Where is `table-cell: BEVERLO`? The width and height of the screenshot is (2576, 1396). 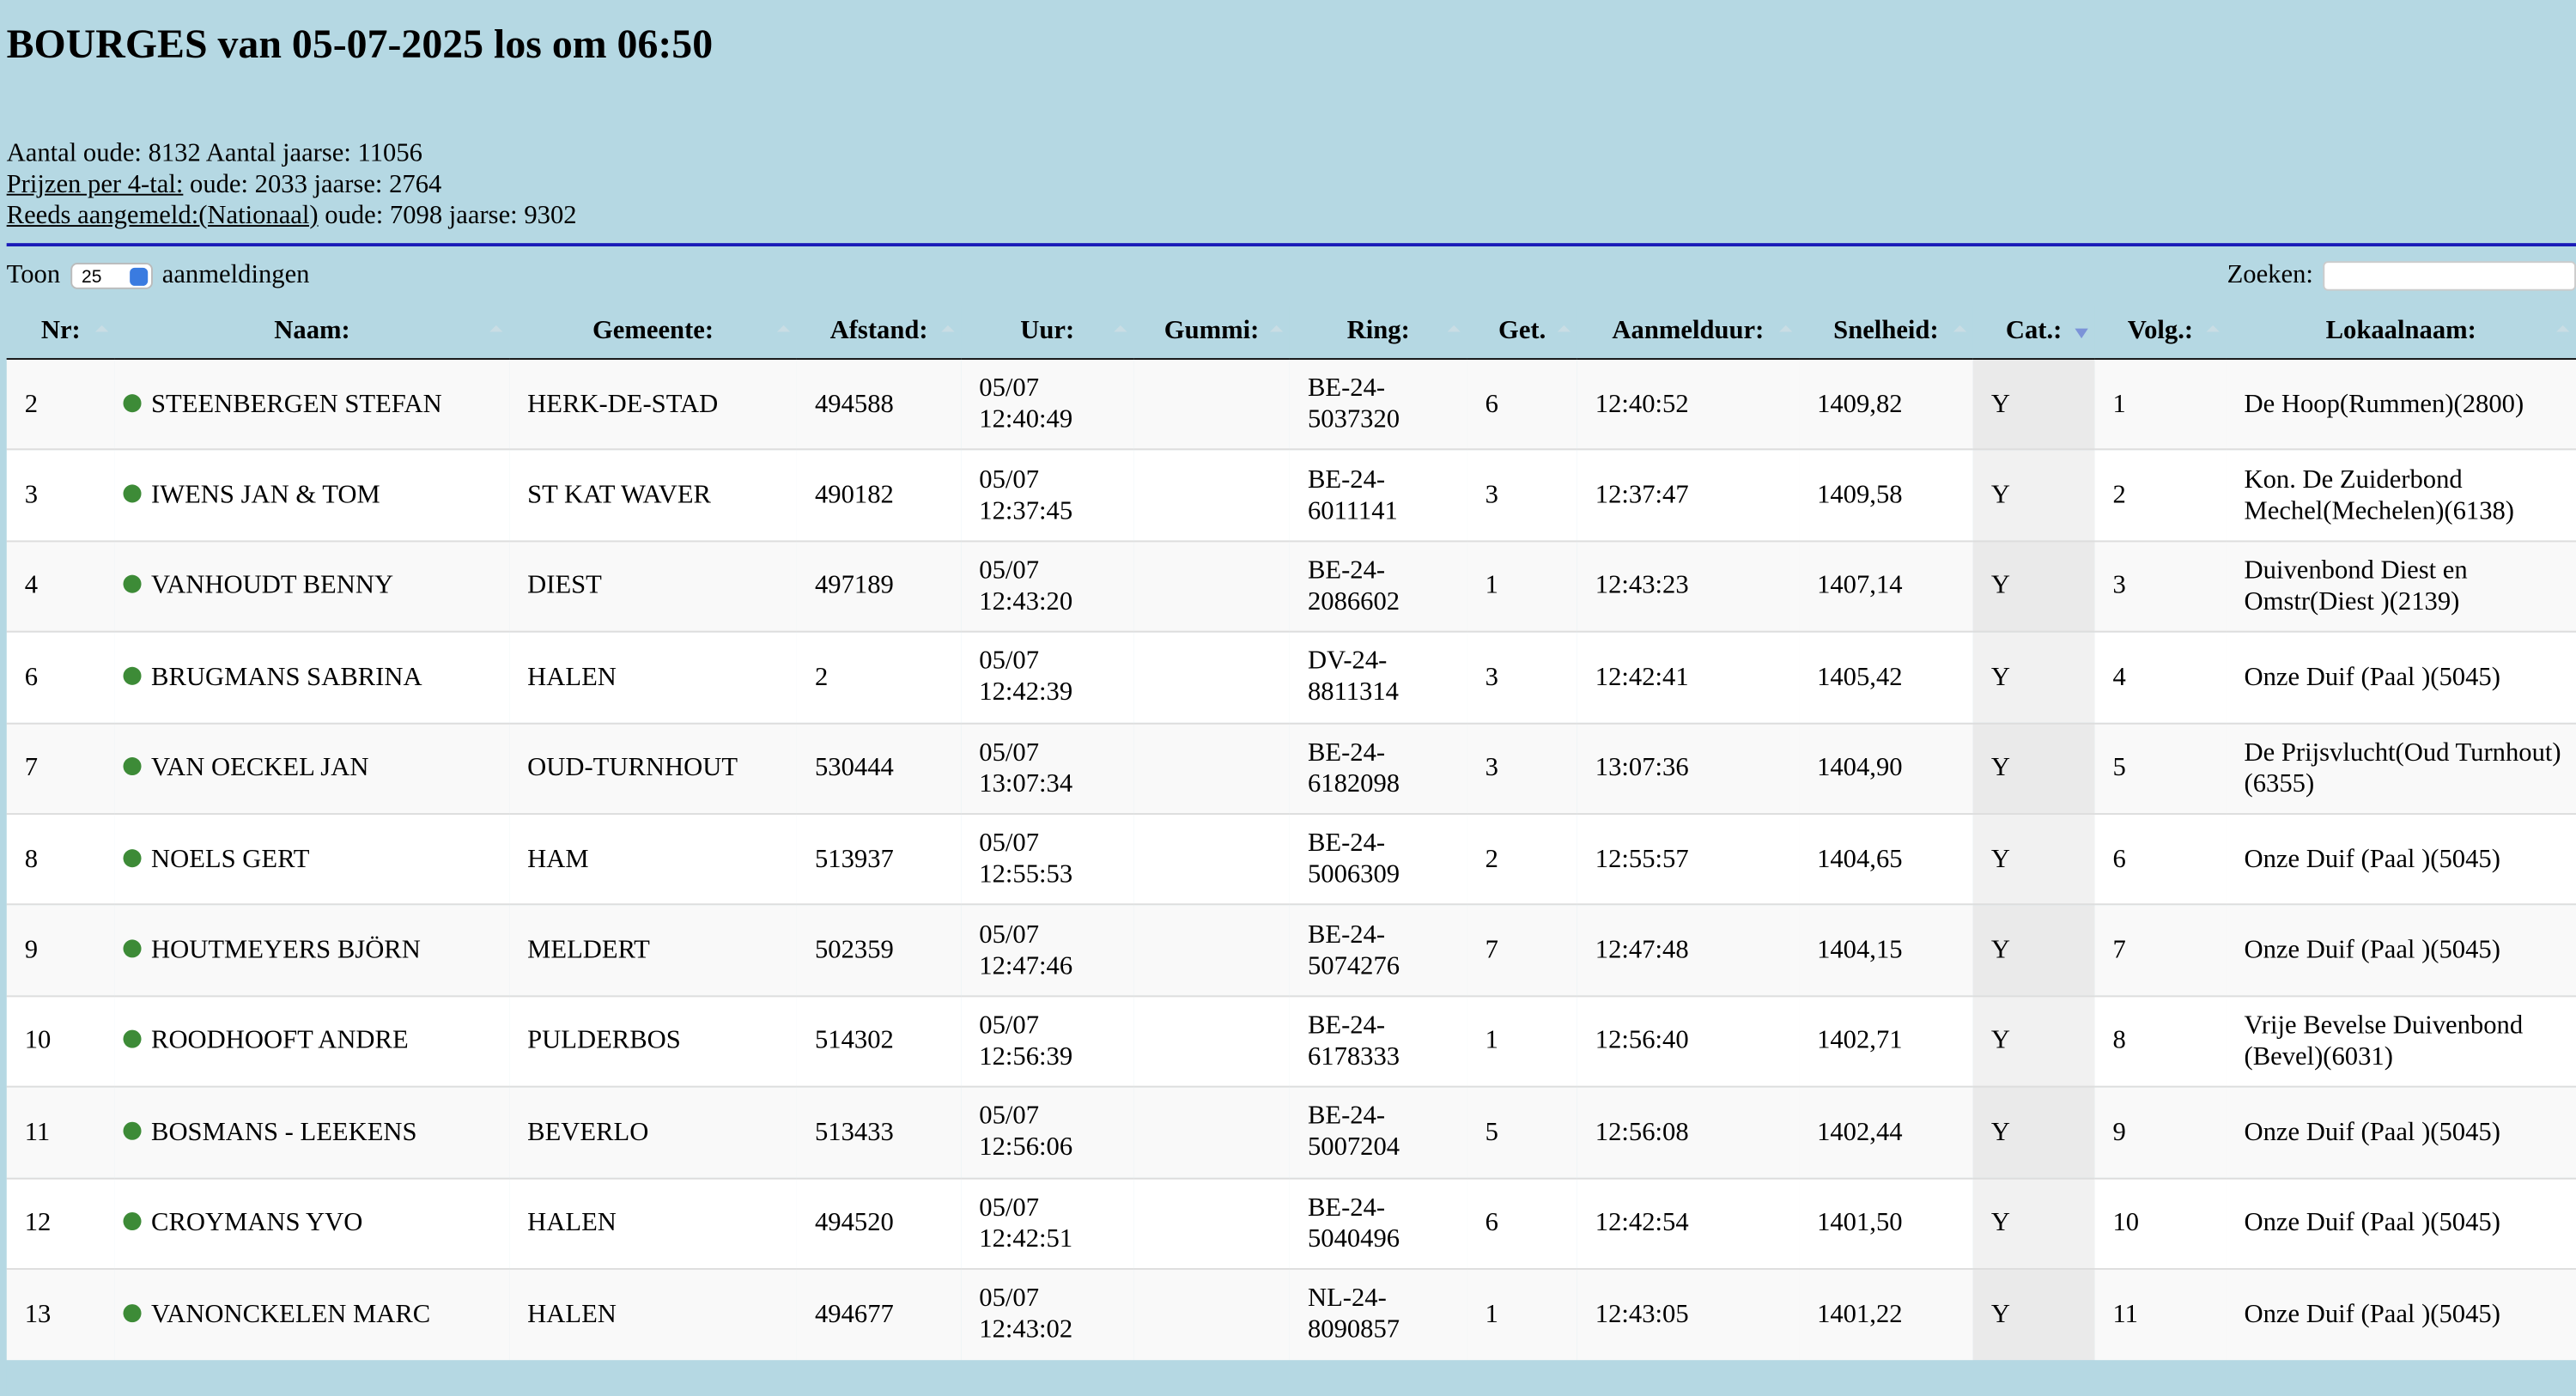
table-cell: BEVERLO is located at coordinates (653, 1131).